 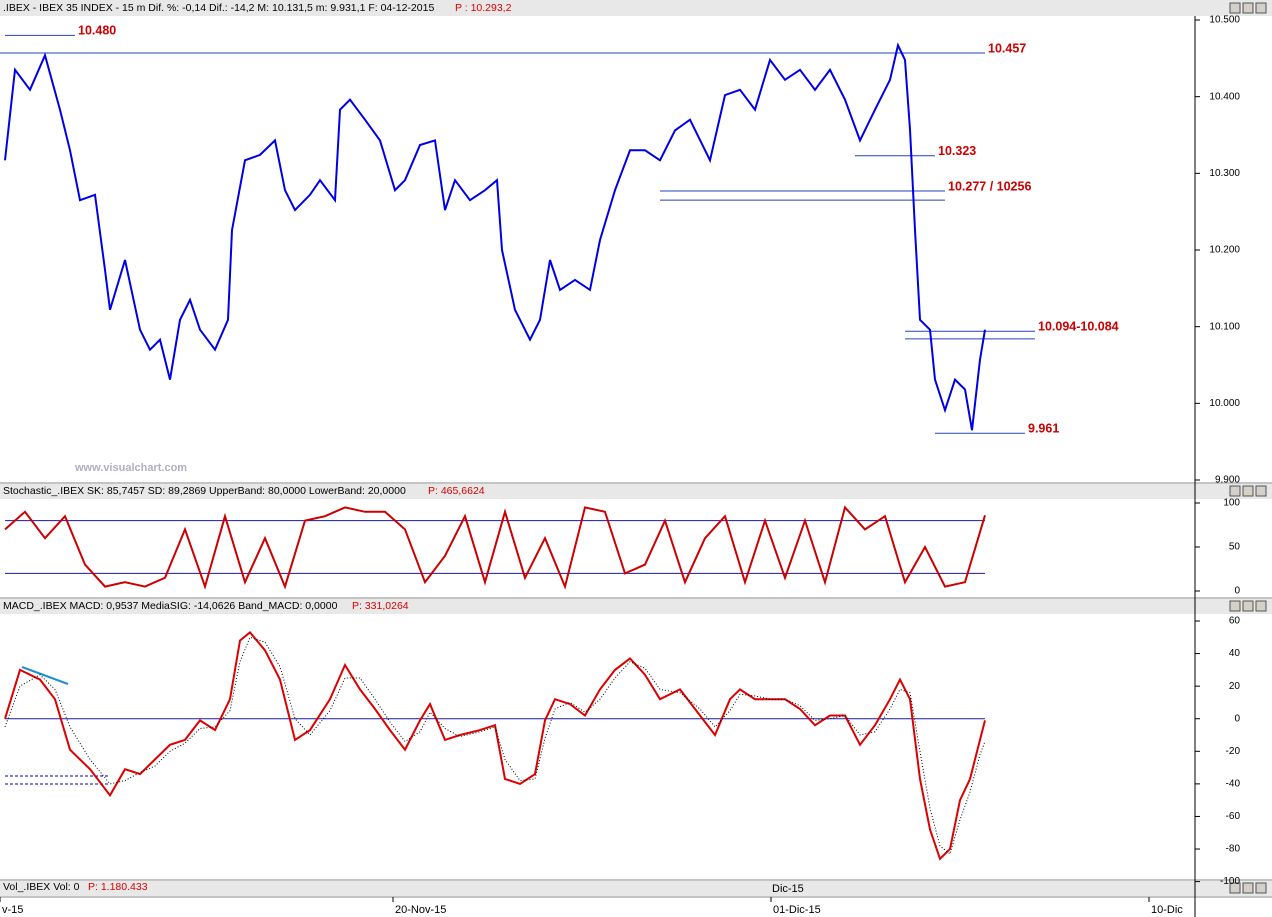 I want to click on pane-note: P: 1.180.433, so click(x=118, y=887).